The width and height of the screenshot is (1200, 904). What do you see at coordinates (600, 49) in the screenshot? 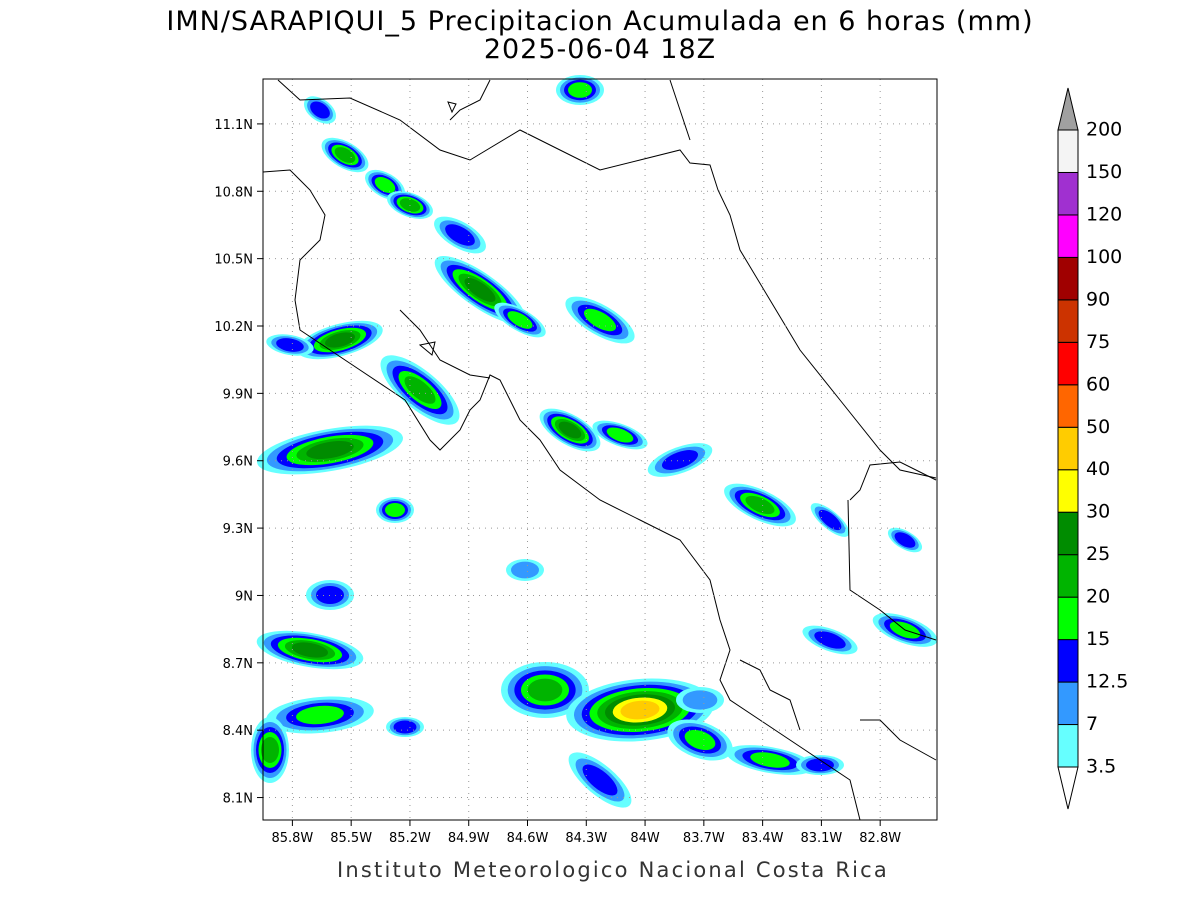
I see `subtitle: 2025-06-04 18Z` at bounding box center [600, 49].